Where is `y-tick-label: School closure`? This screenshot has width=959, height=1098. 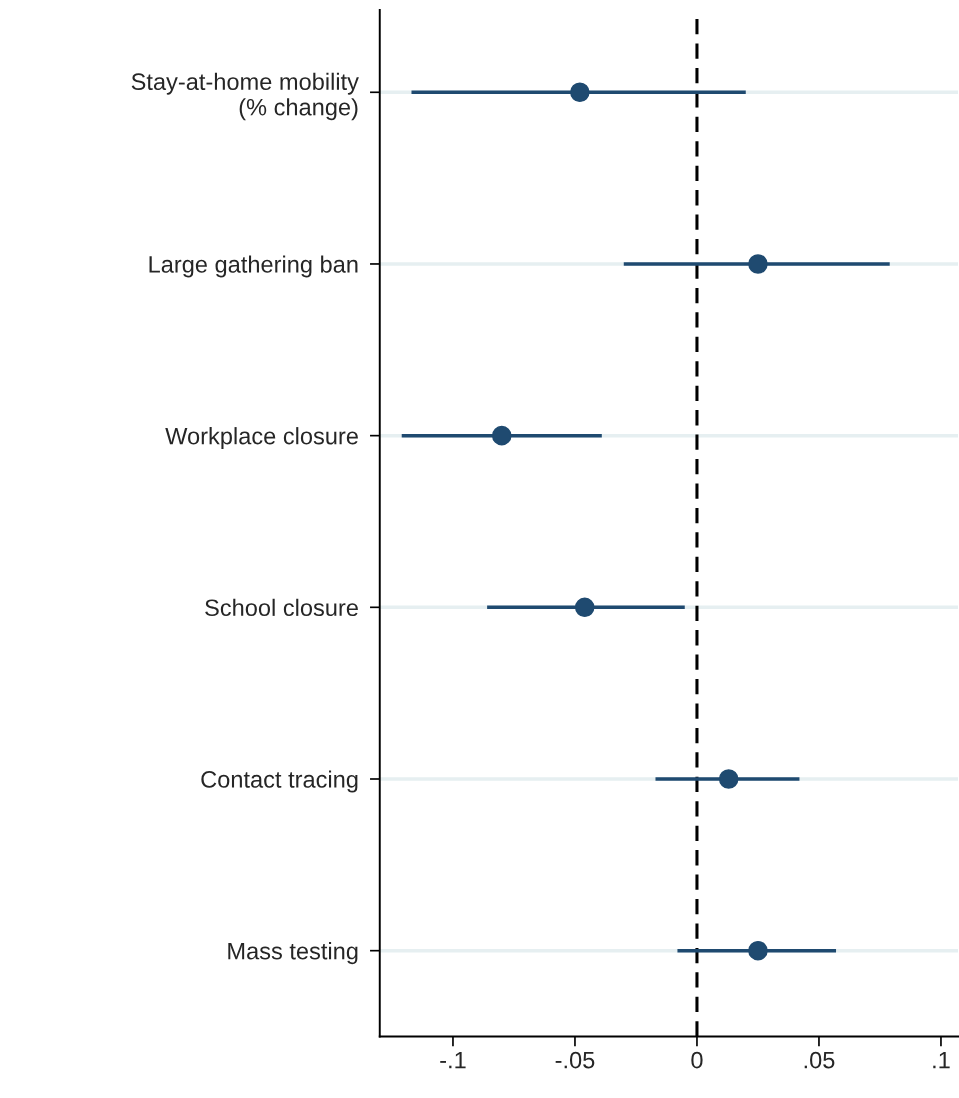 y-tick-label: School closure is located at coordinates (281, 607).